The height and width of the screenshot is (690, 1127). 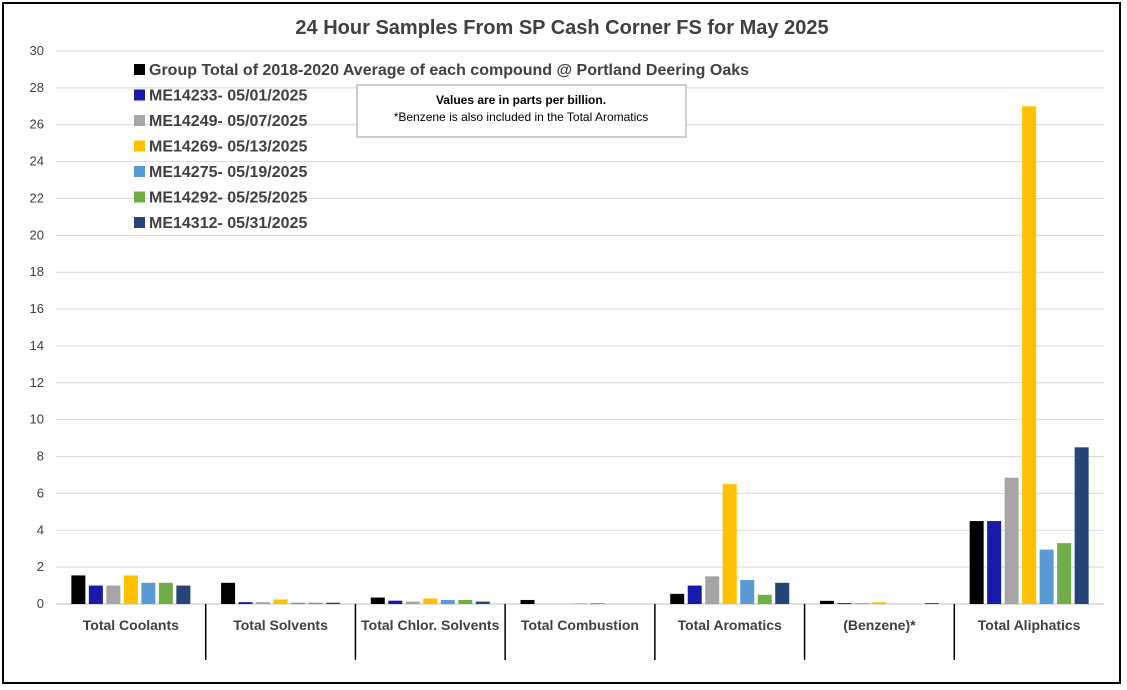 What do you see at coordinates (521, 100) in the screenshot?
I see `annotation-line-1: Values are in parts per billion.` at bounding box center [521, 100].